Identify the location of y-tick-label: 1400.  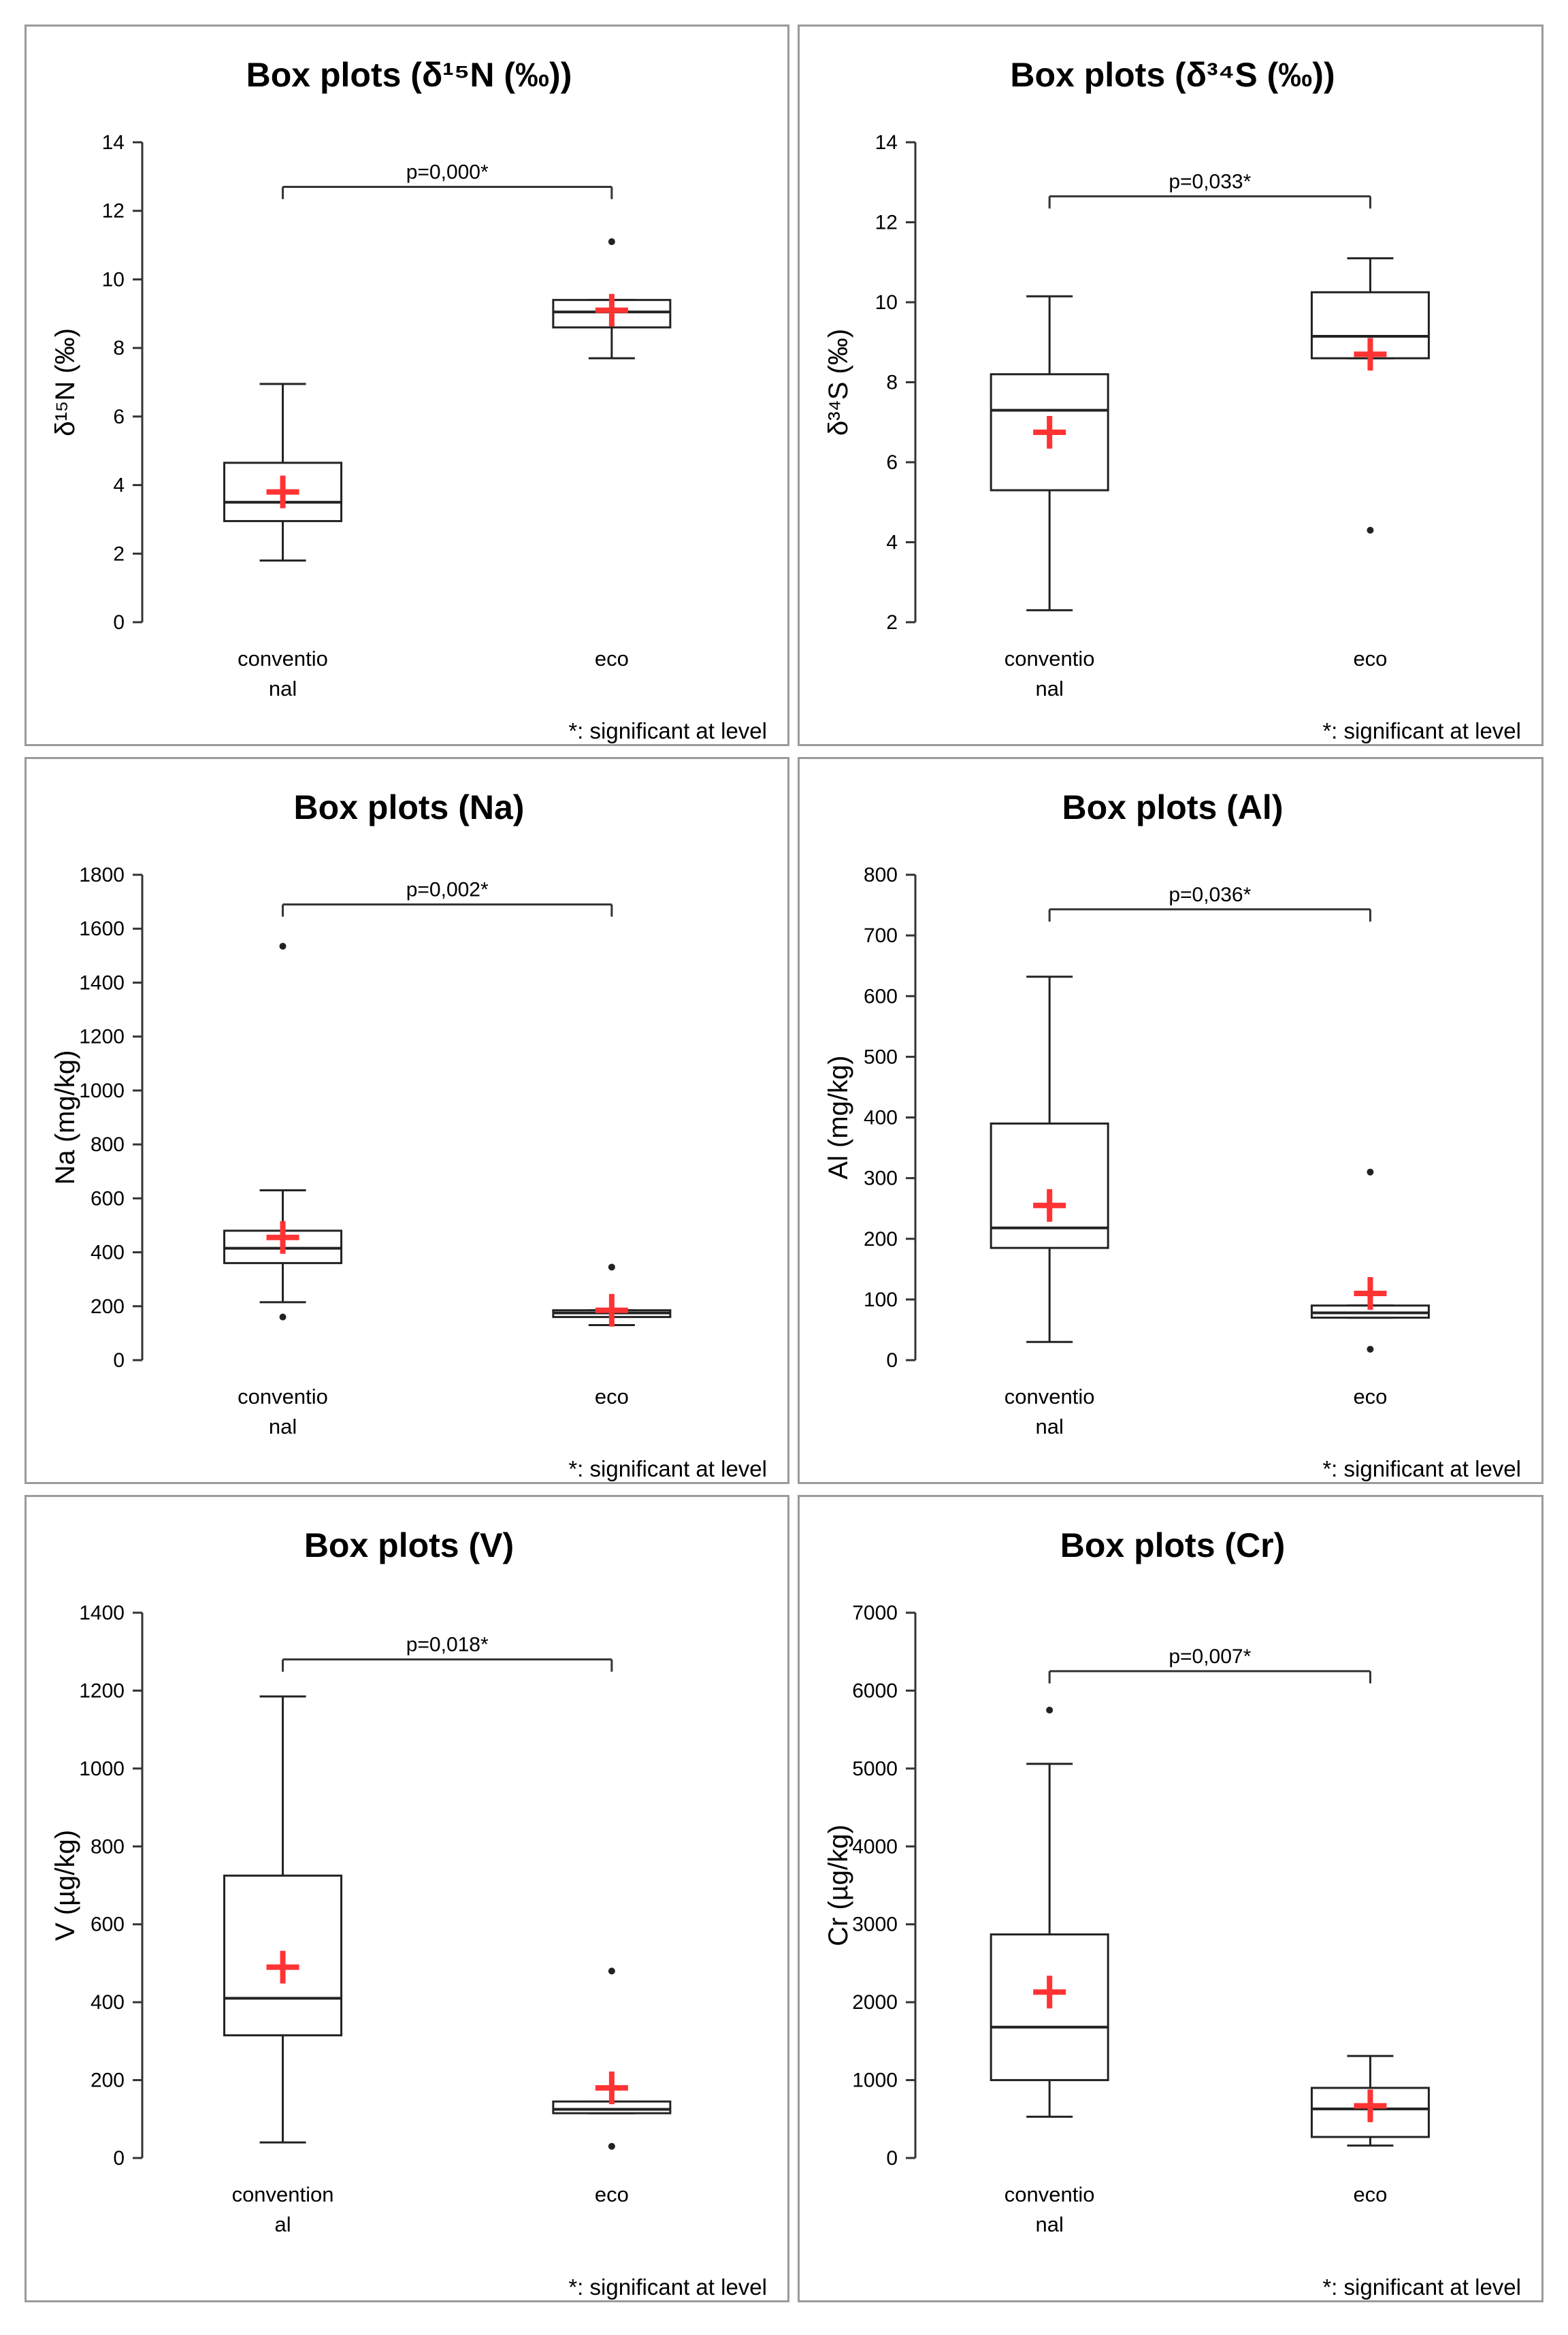
(102, 1613).